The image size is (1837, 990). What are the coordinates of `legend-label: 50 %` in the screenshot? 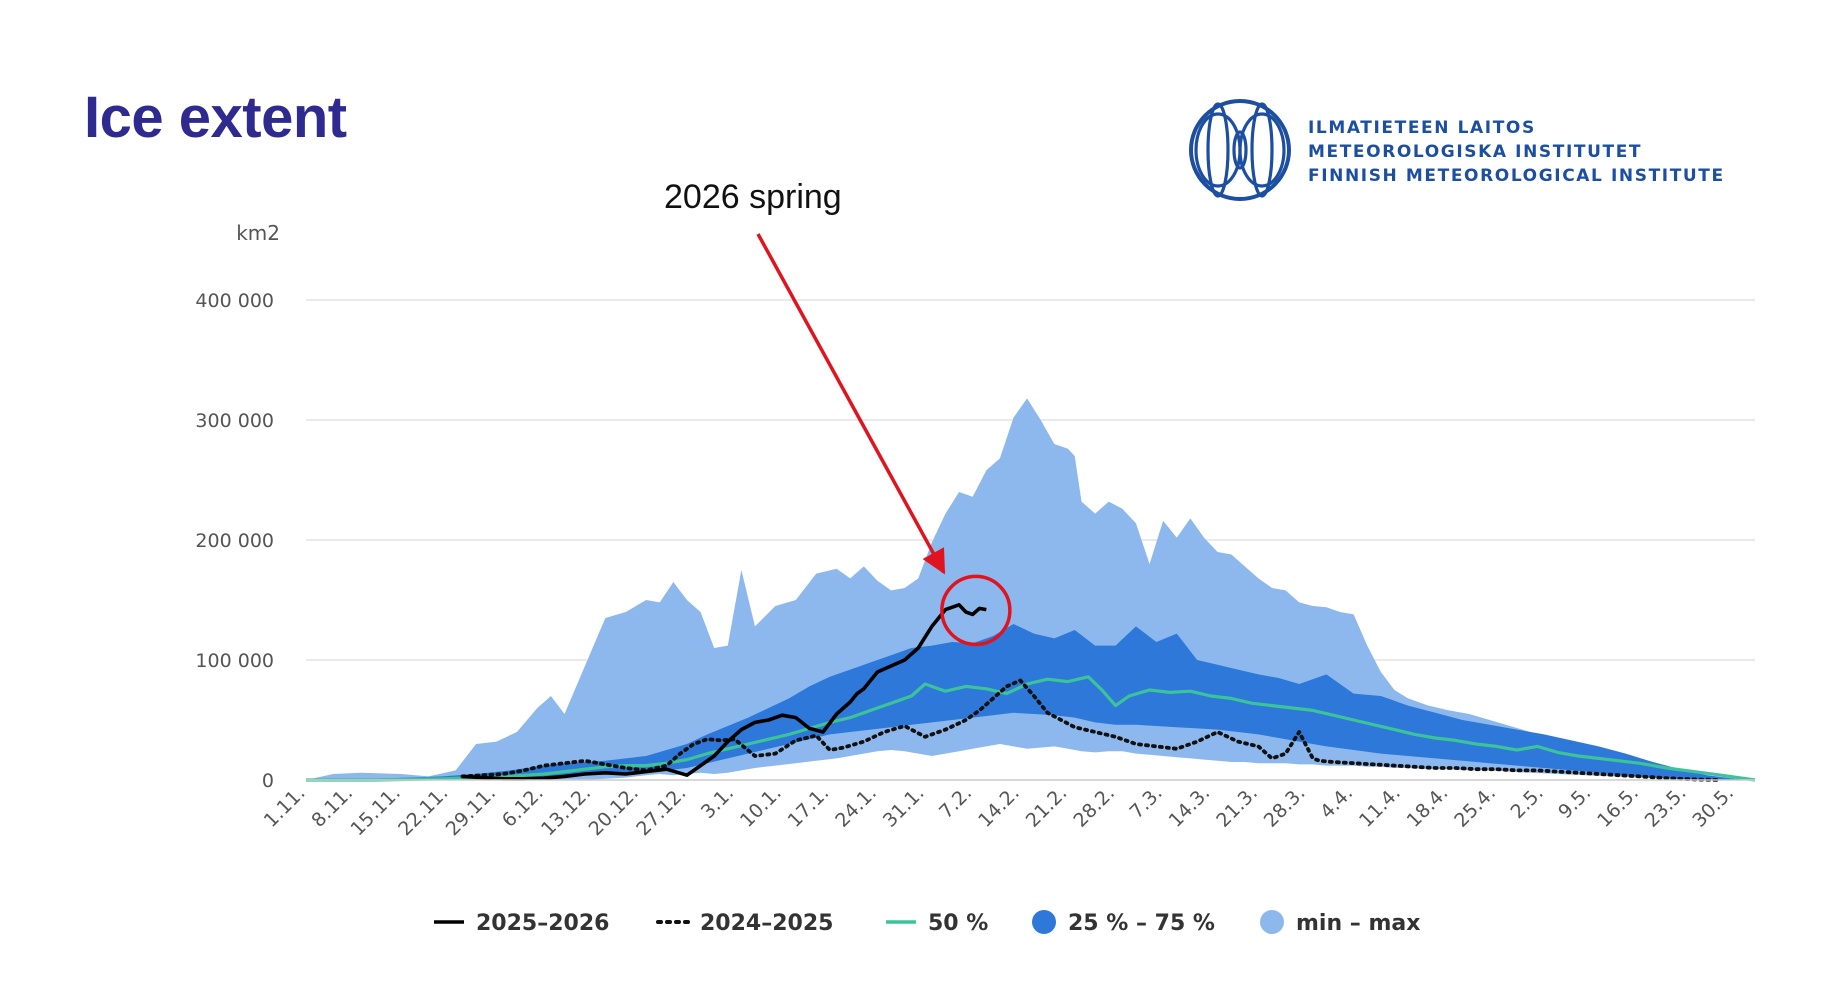 It's located at (958, 923).